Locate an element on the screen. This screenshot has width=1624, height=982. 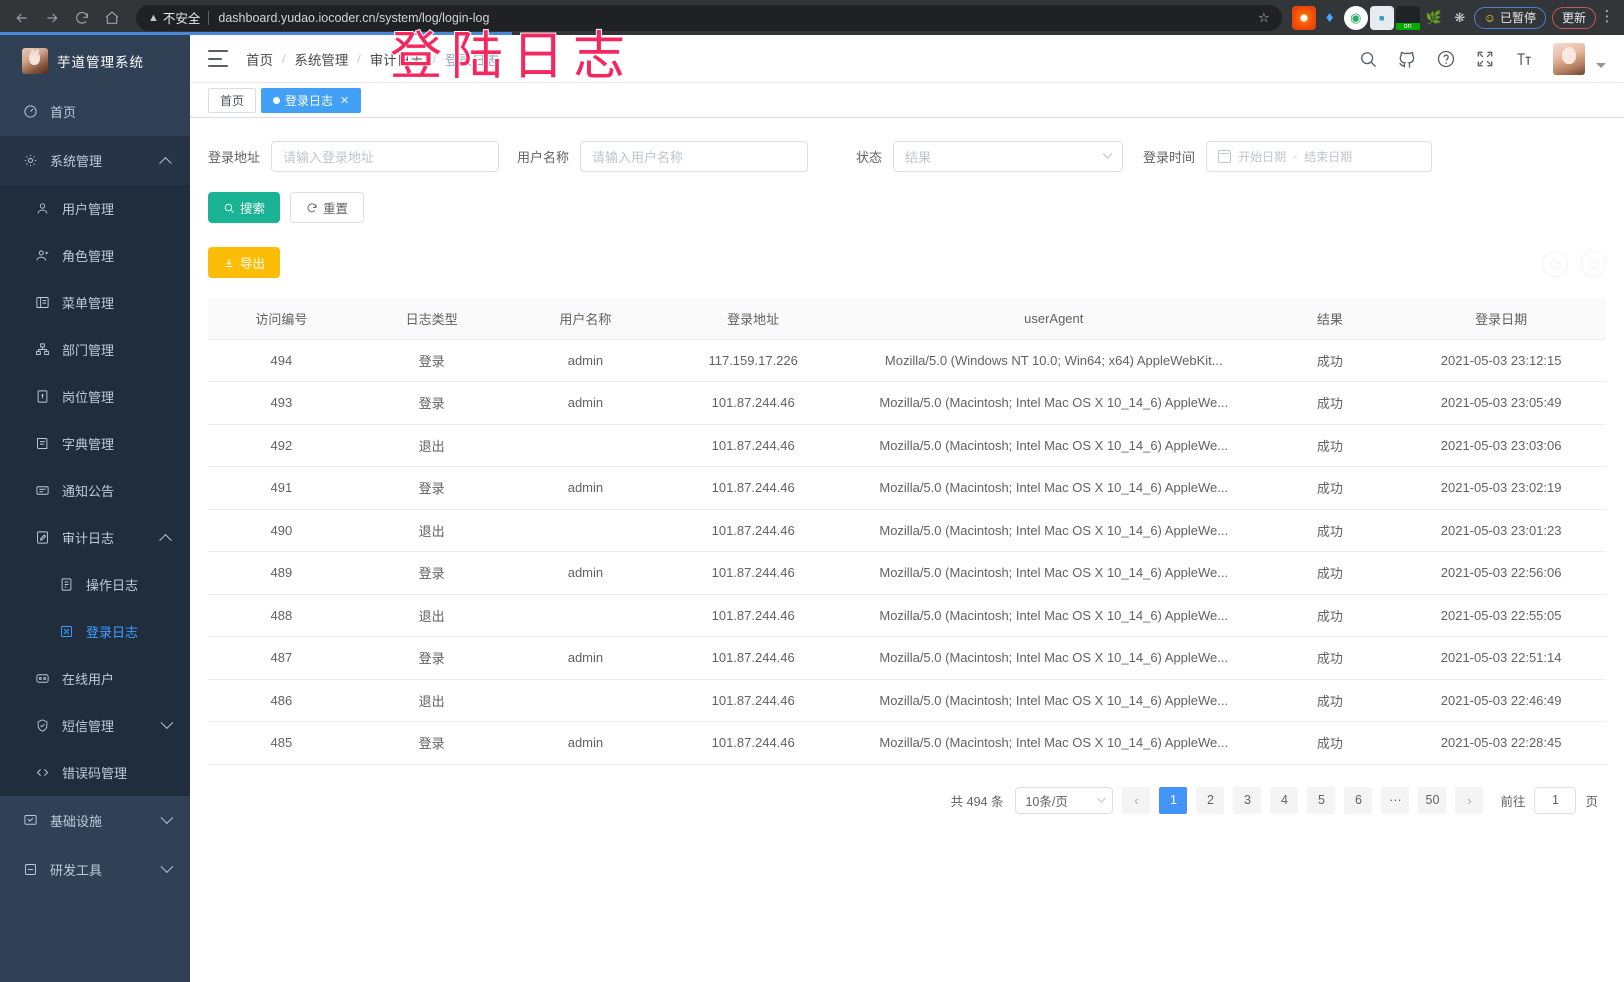
cell-date: 2021-05-03 22:56:06 is located at coordinates (1501, 573).